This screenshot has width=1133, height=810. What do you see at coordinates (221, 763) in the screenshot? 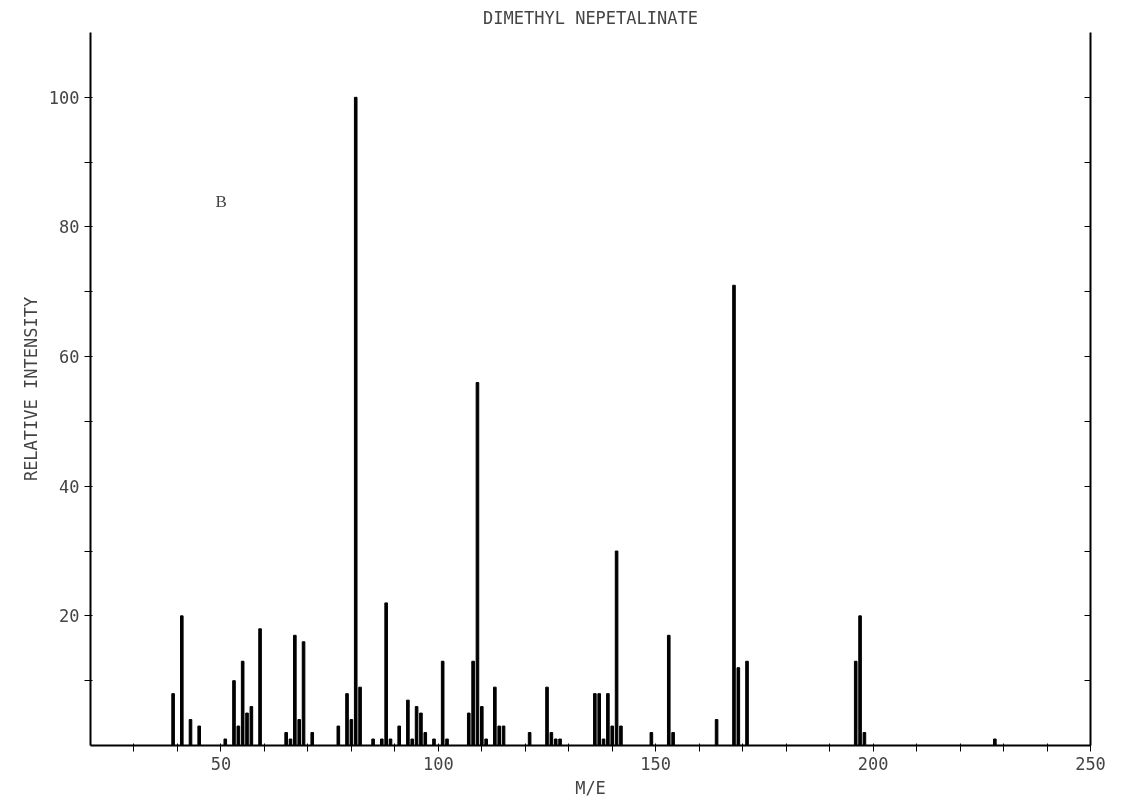
I see `x-tick-label: 50` at bounding box center [221, 763].